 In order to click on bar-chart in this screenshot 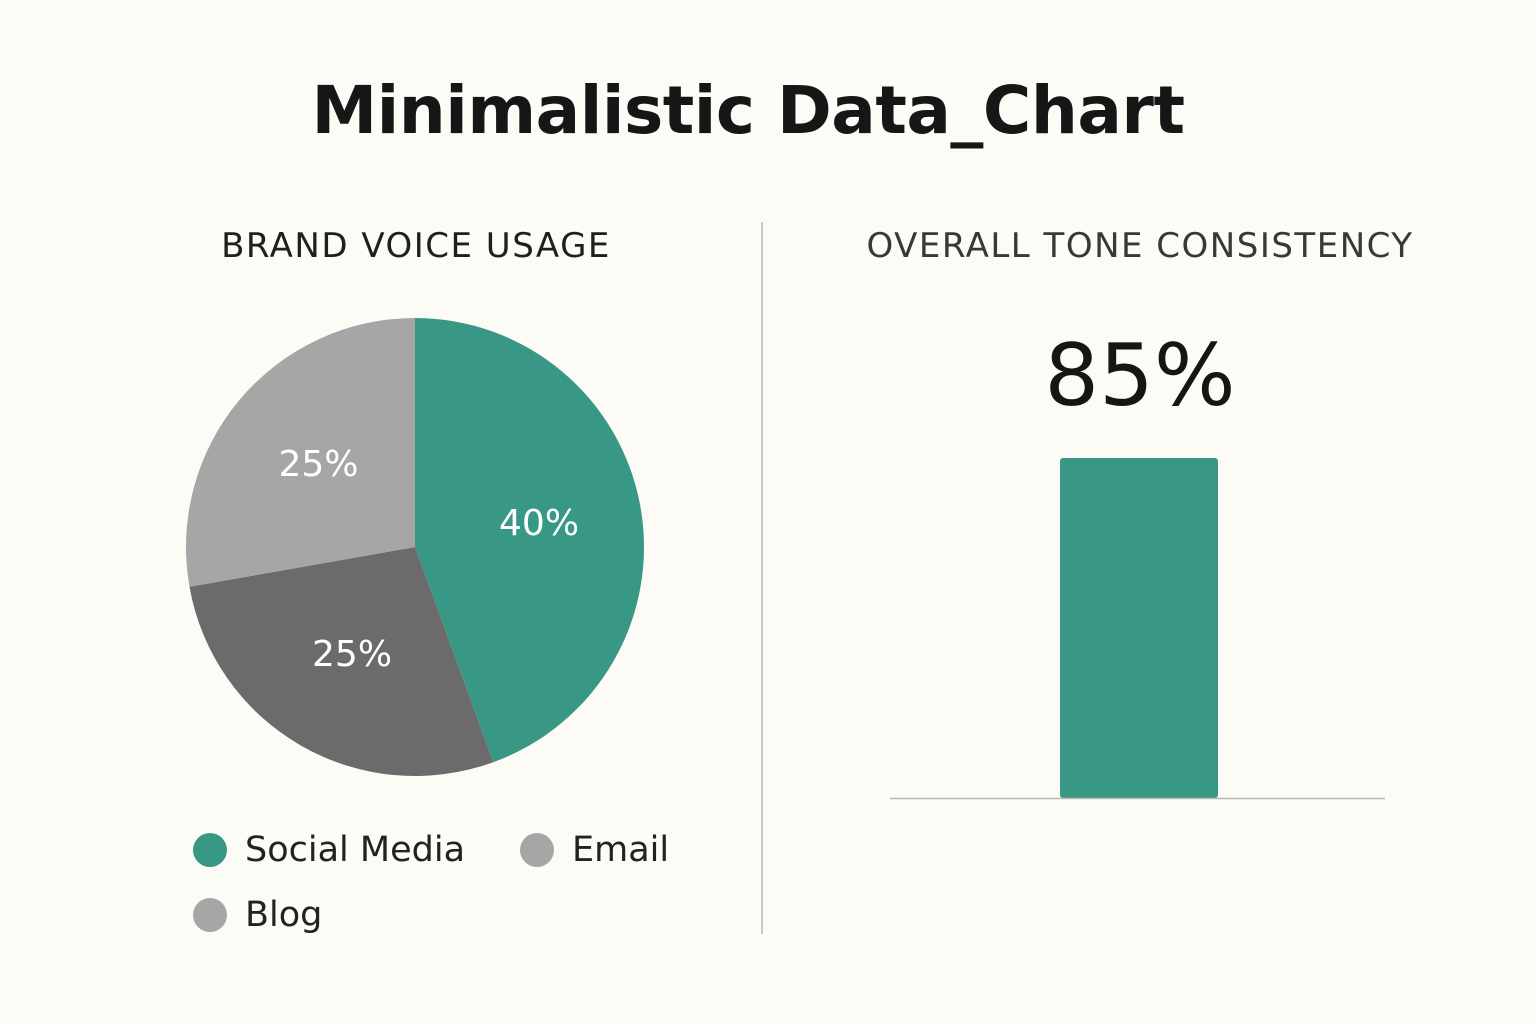, I will do `click(1137, 629)`.